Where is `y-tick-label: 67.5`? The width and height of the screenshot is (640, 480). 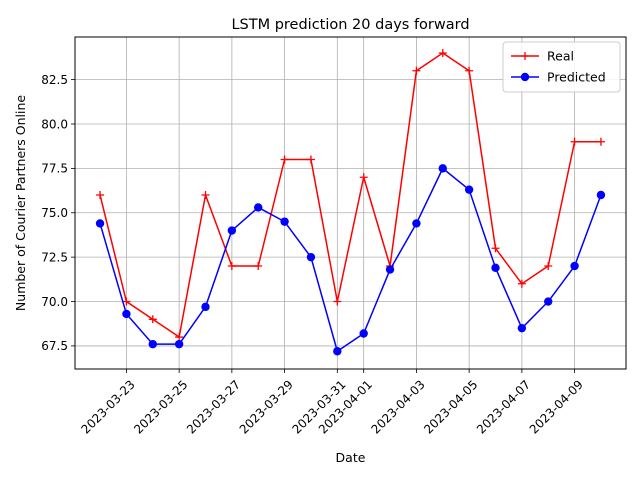 y-tick-label: 67.5 is located at coordinates (54, 346).